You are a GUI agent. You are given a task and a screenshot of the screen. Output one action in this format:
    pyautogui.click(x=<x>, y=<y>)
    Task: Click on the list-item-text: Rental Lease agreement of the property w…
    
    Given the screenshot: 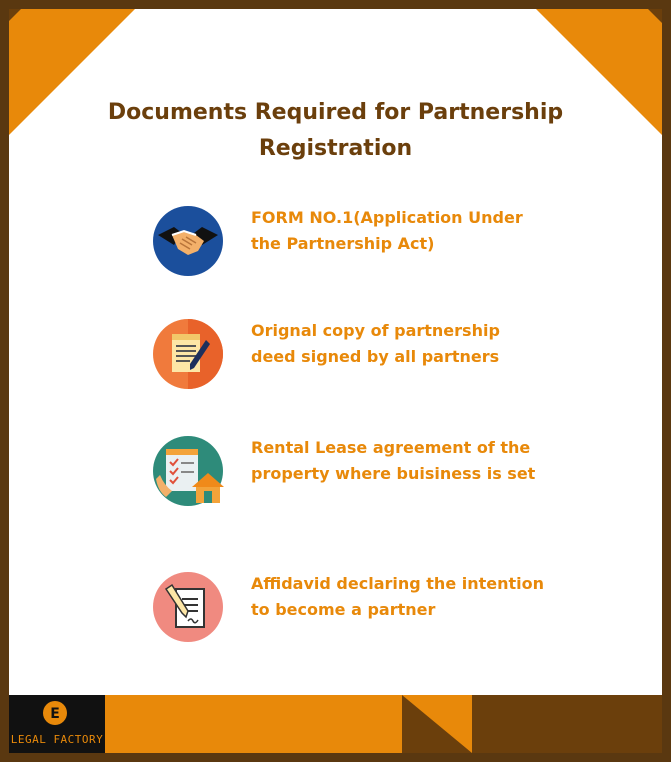 What is the action you would take?
    pyautogui.click(x=411, y=461)
    